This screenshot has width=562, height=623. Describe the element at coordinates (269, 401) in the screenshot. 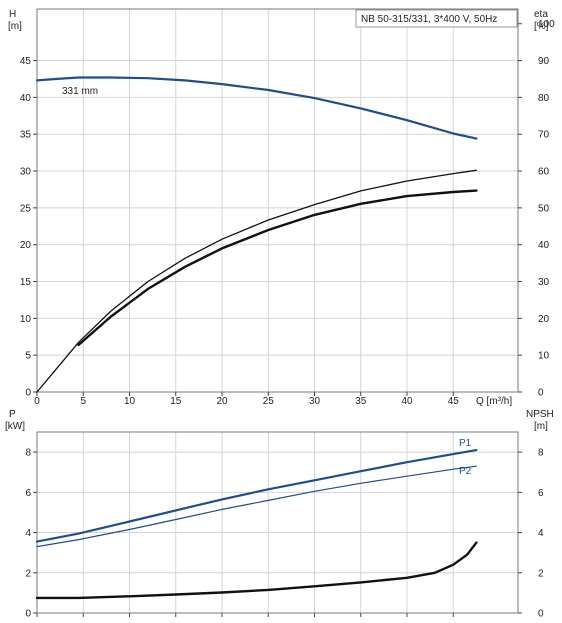

I see `x-tick-label-5: 25` at that location.